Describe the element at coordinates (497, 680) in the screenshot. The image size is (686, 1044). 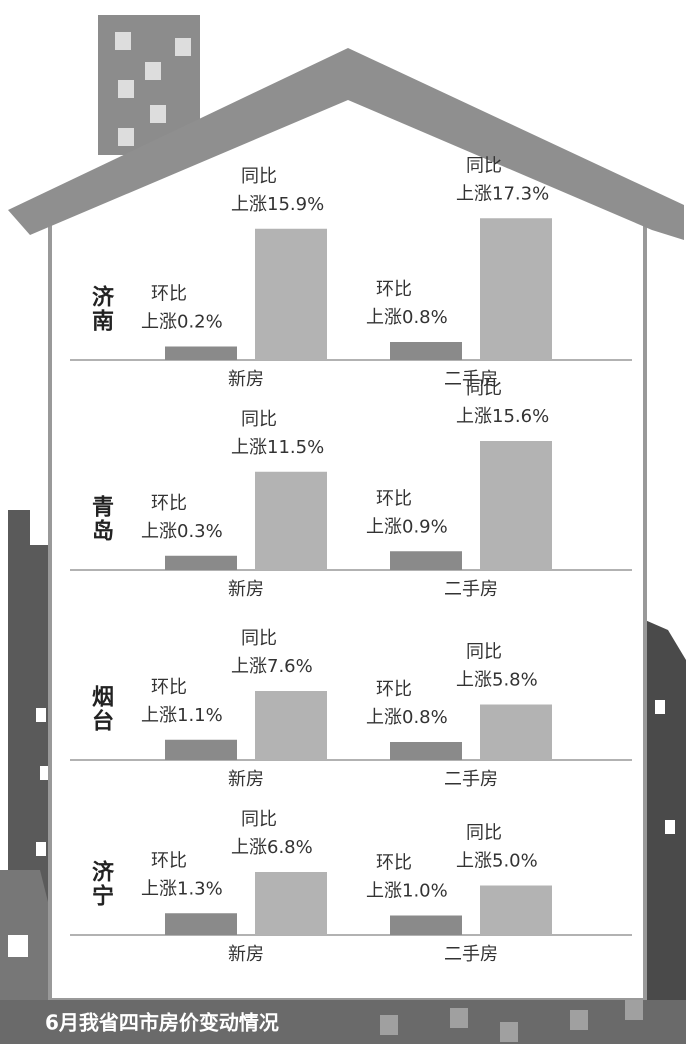
I see `value-label: 上涨5.8%` at that location.